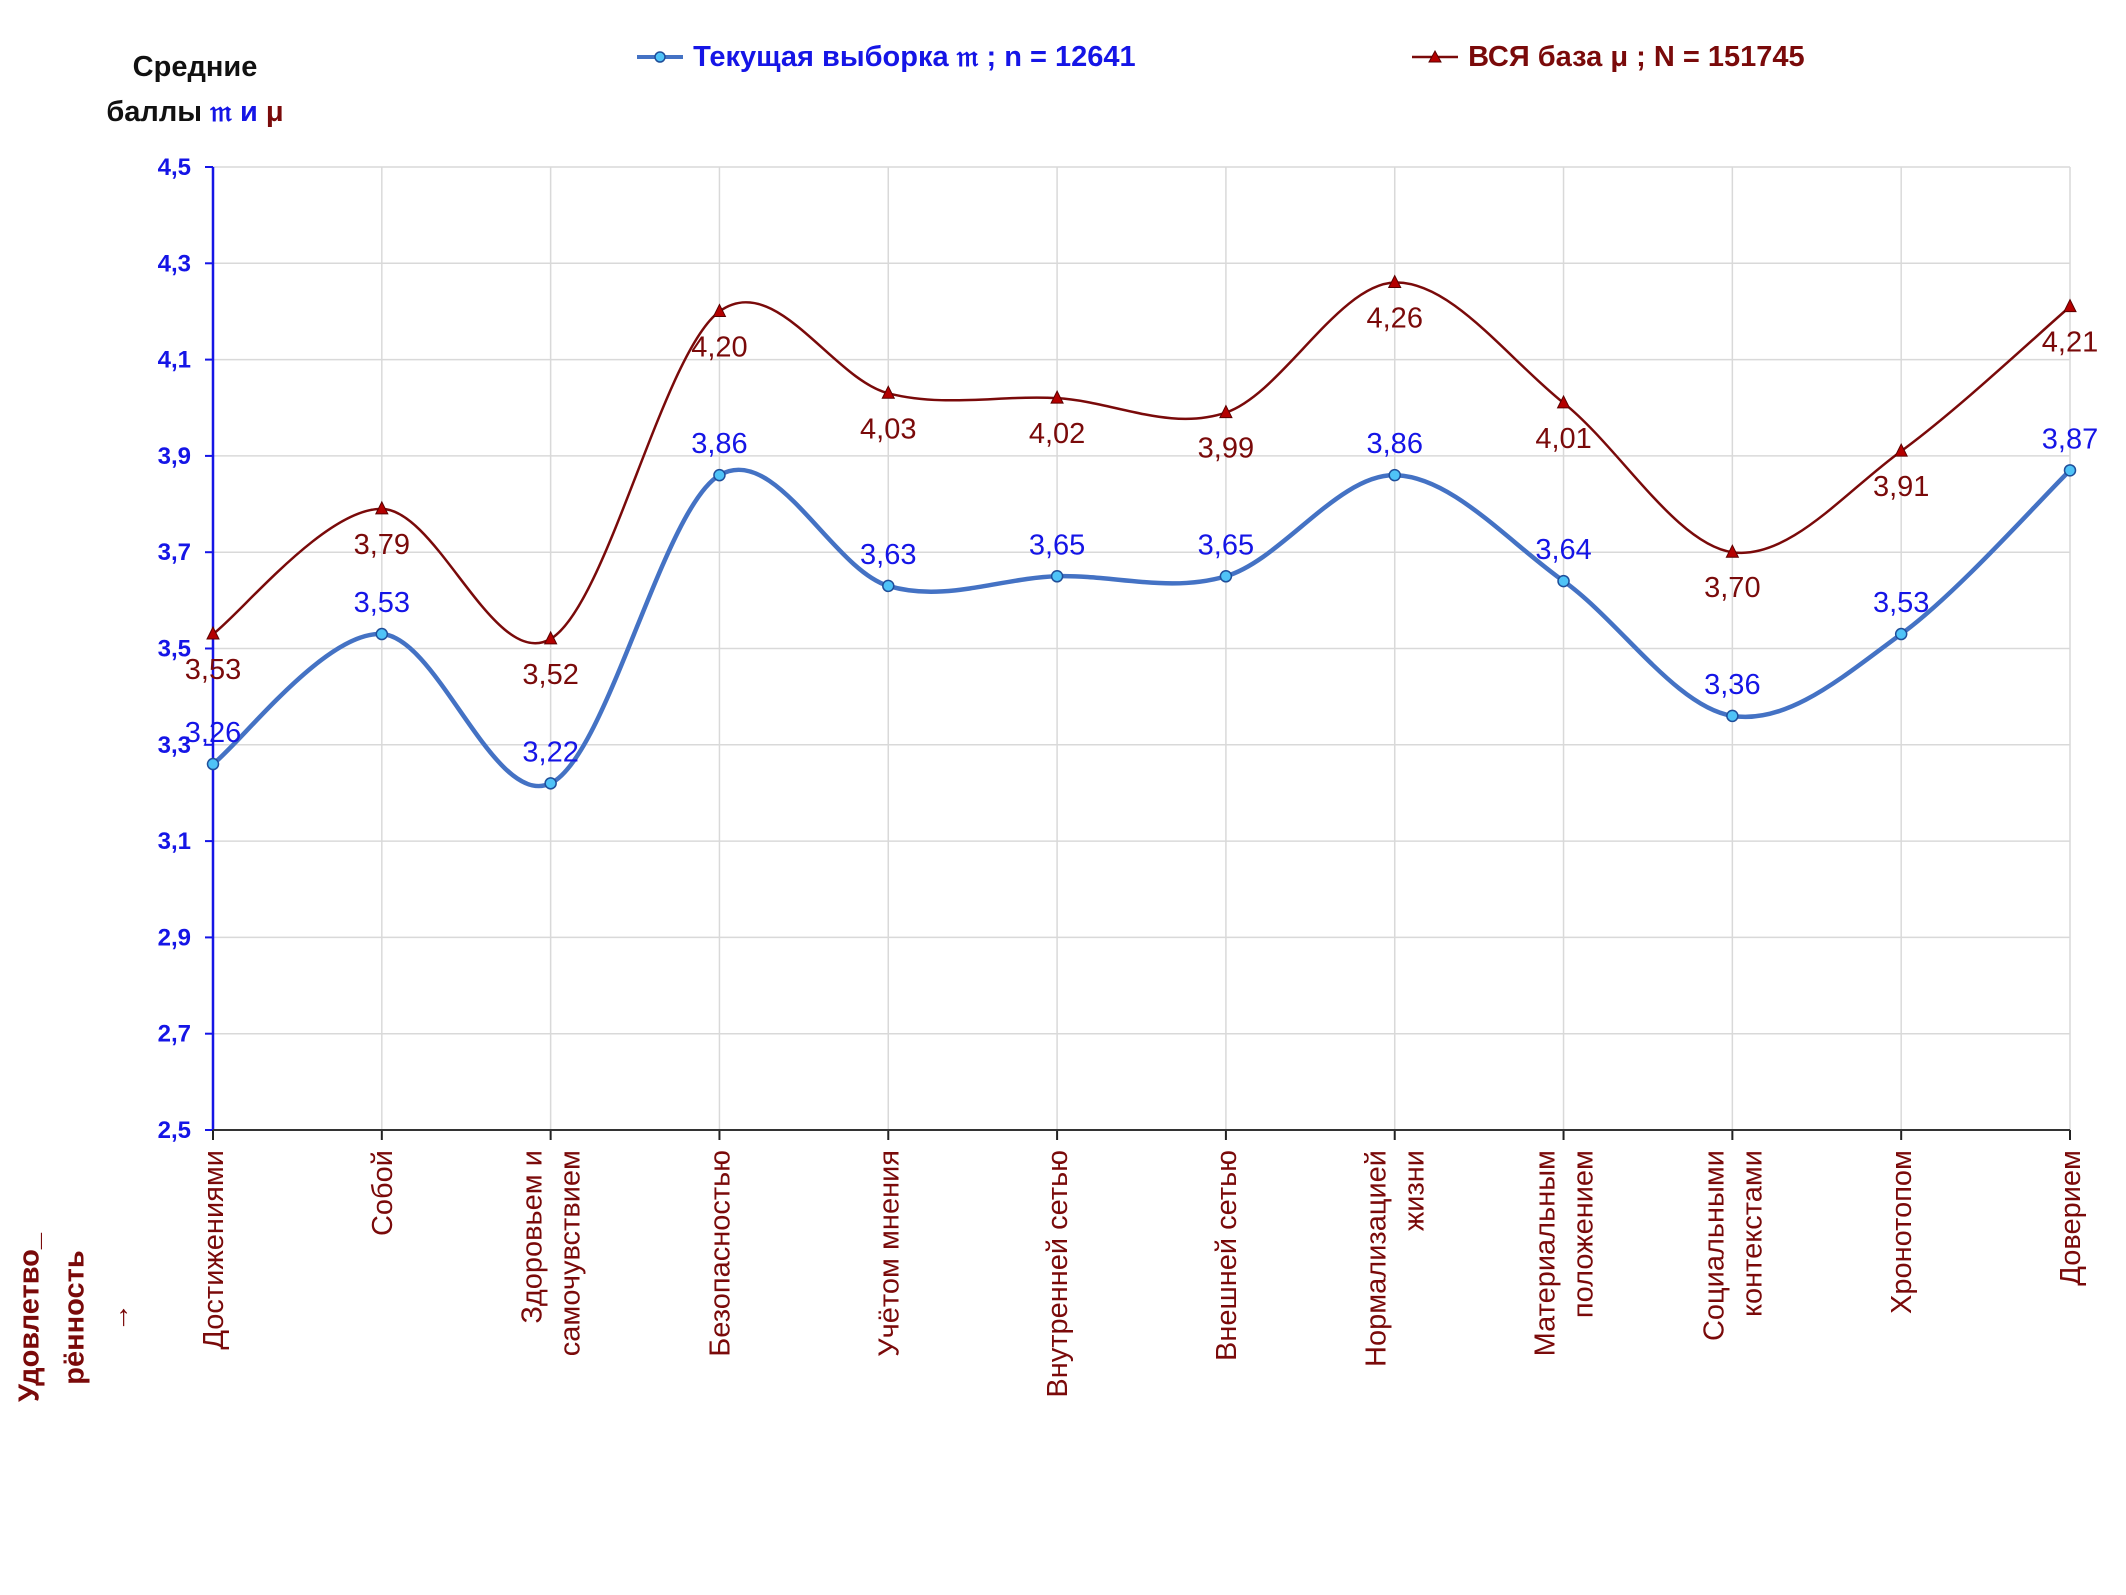 The width and height of the screenshot is (2126, 1595). What do you see at coordinates (1901, 487) in the screenshot?
I see `data-label-all: 3,91` at bounding box center [1901, 487].